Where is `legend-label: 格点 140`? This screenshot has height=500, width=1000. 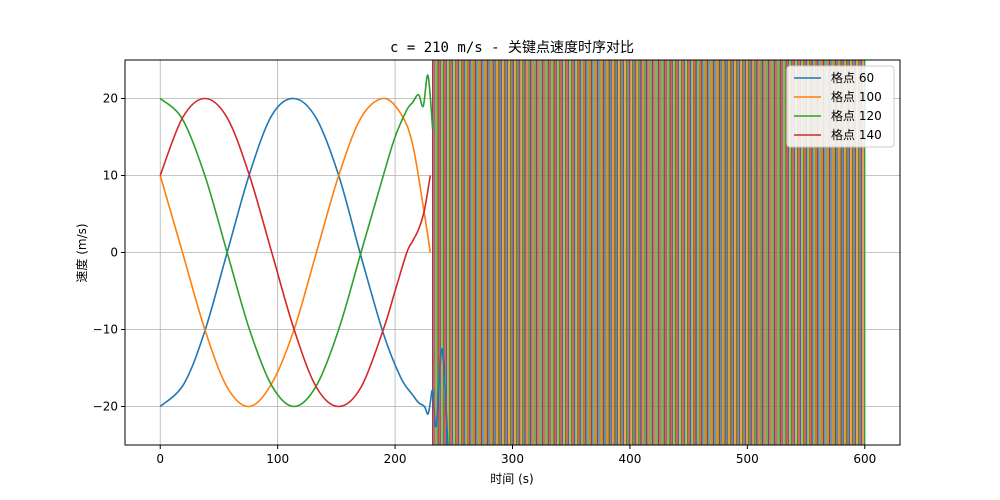
legend-label: 格点 140 is located at coordinates (856, 134).